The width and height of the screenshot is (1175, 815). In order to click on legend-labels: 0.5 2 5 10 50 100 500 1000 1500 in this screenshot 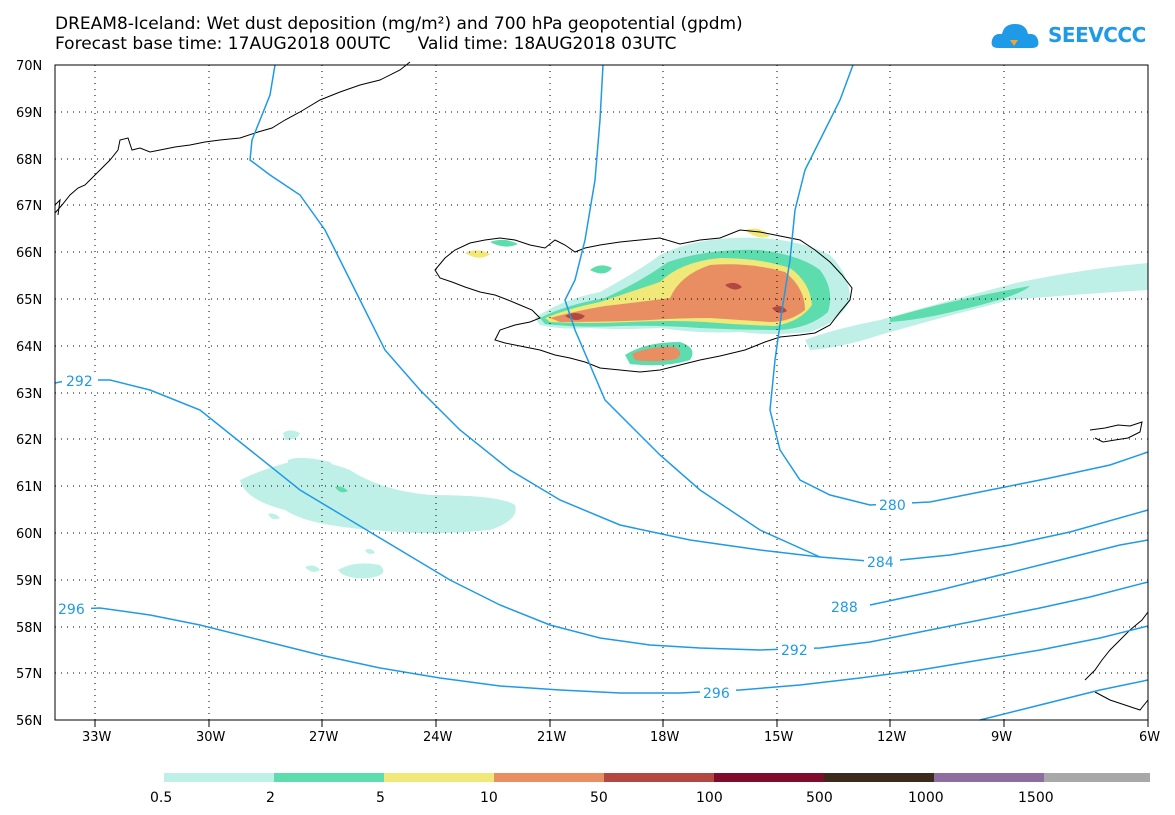, I will do `click(602, 798)`.